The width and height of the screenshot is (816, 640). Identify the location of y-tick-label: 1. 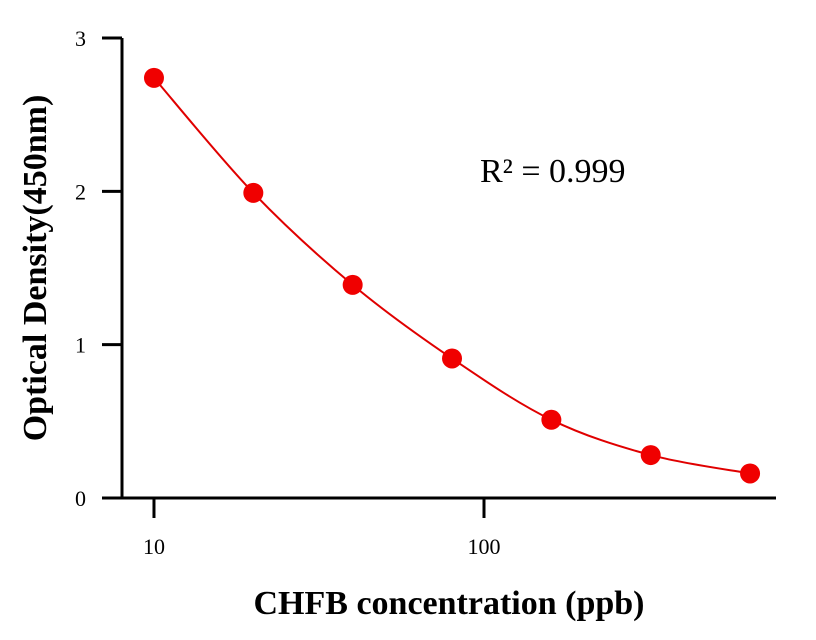
(80, 345).